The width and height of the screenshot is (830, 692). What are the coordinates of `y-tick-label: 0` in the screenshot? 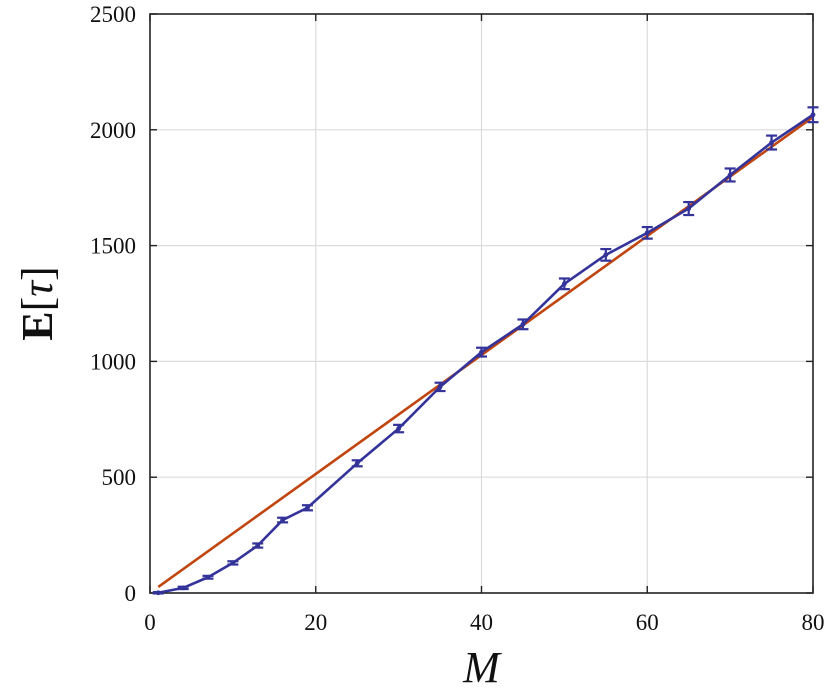 It's located at (131, 593).